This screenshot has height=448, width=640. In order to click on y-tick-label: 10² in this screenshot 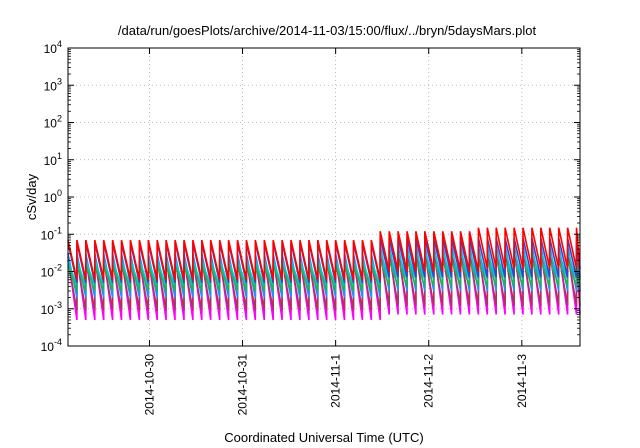, I will do `click(53, 122)`.